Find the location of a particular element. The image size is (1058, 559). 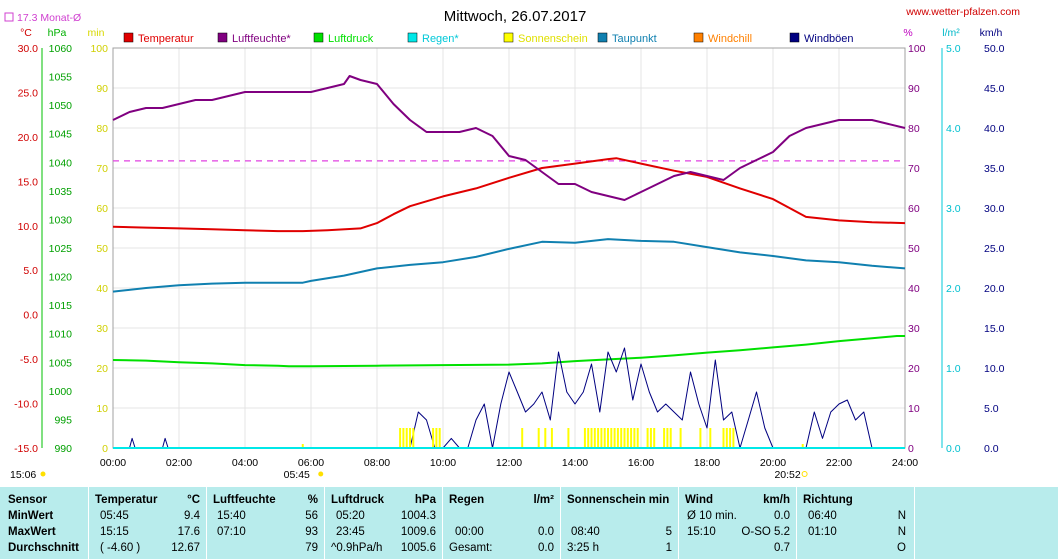

min-tick-label: 80 is located at coordinates (102, 129).